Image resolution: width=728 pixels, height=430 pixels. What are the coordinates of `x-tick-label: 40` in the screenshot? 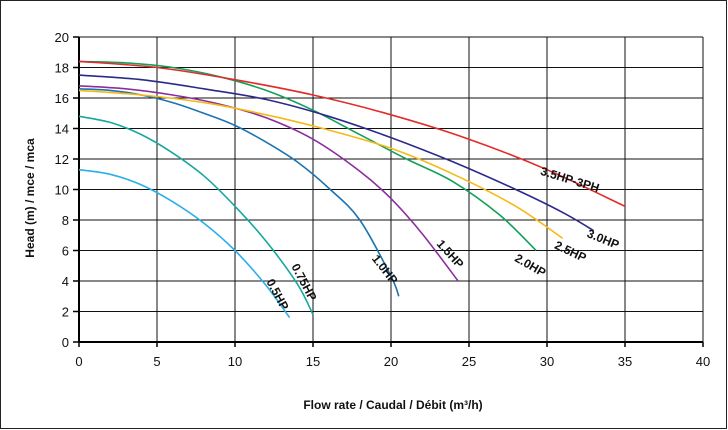 It's located at (703, 361).